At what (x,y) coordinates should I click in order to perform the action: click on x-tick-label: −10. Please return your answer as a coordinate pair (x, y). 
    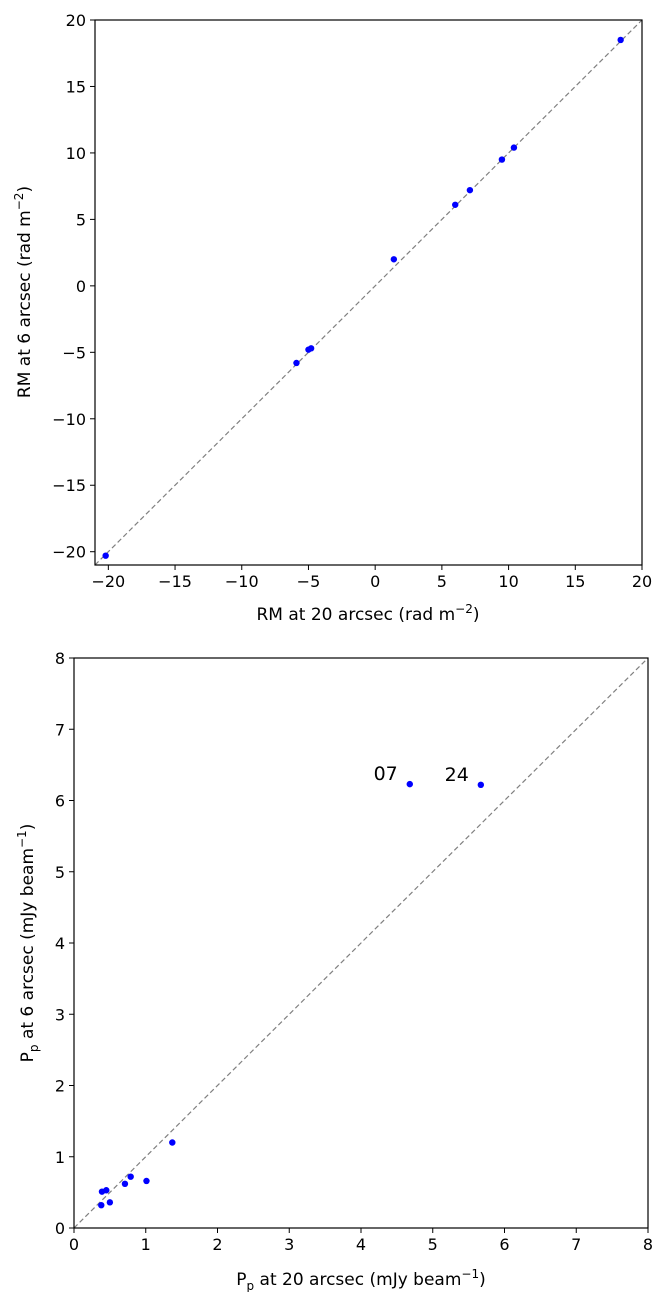
    Looking at the image, I should click on (242, 581).